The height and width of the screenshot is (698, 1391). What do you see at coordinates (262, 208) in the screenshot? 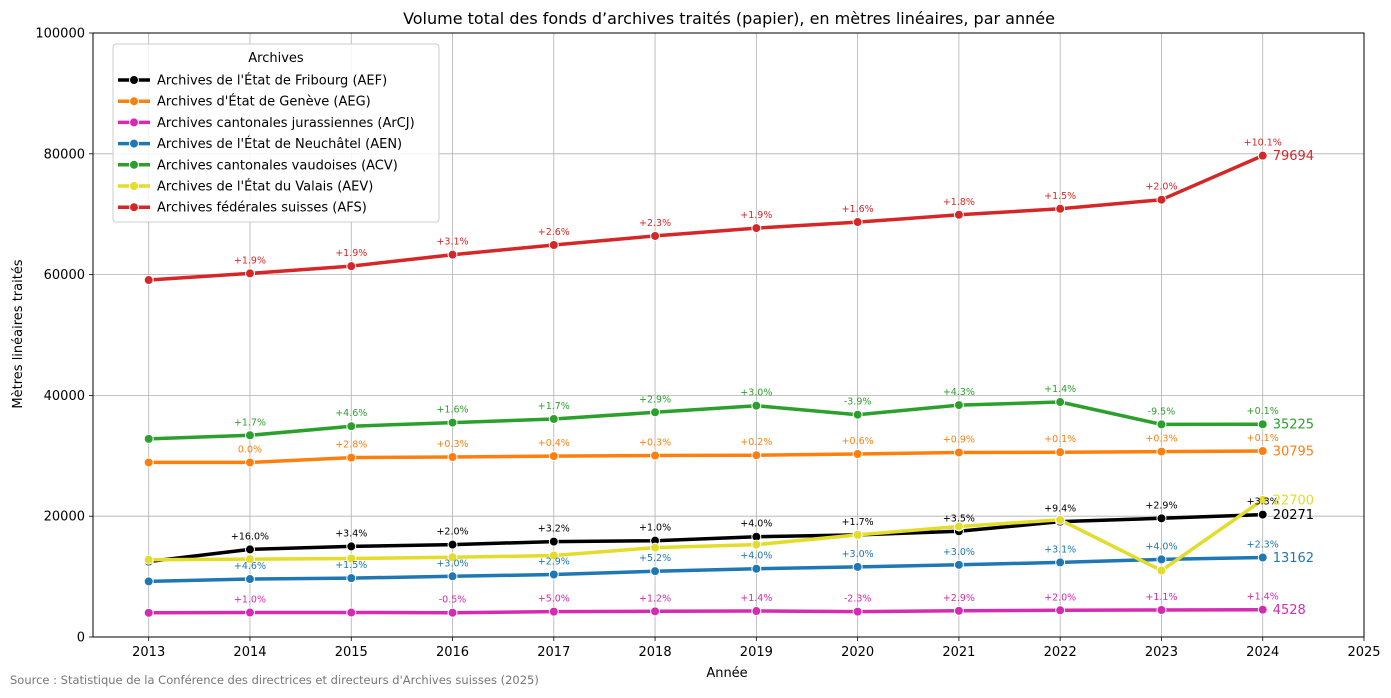
I see `legend-label: Archives fédérales suisses (AFS)` at bounding box center [262, 208].